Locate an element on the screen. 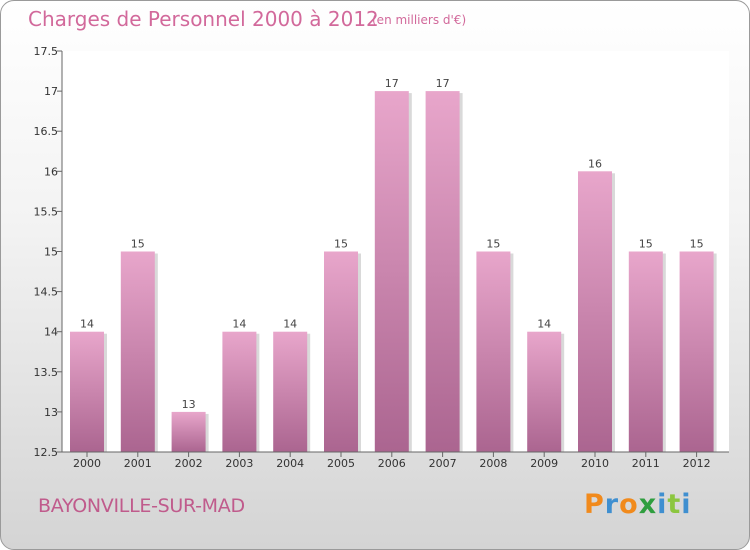  logo-letter: r is located at coordinates (612, 504).